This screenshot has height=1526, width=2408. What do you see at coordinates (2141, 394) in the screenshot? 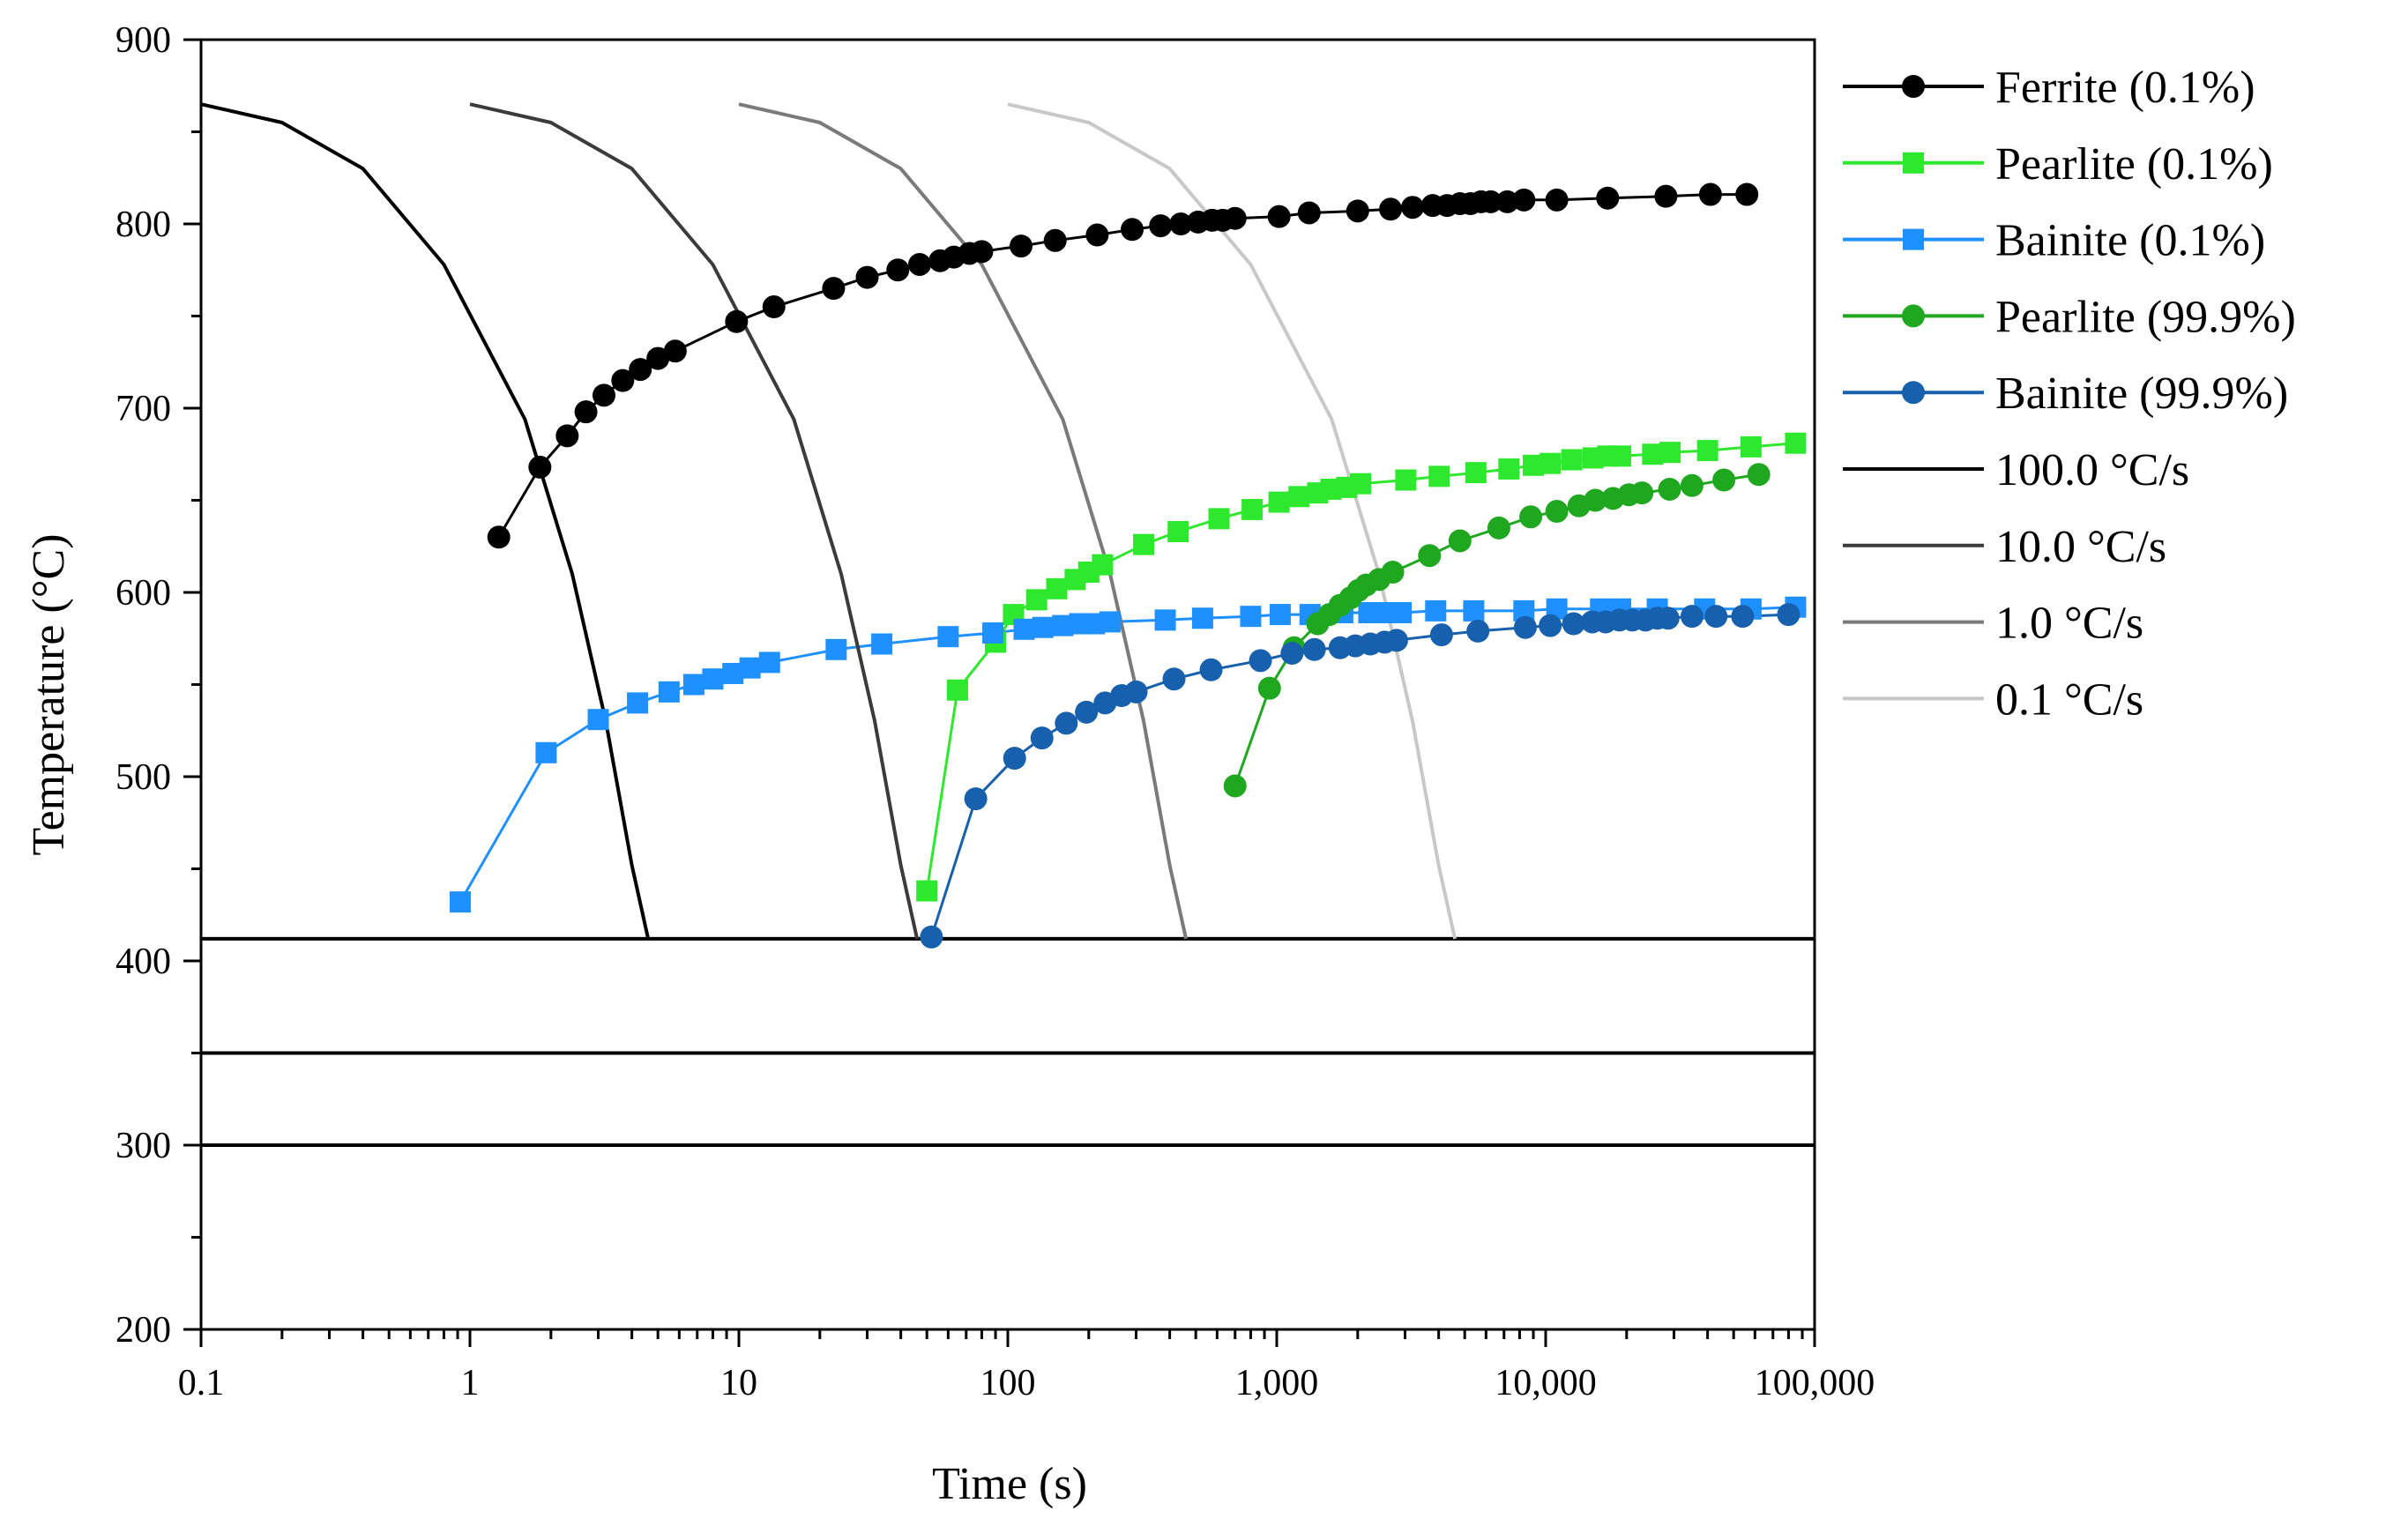
I see `legend-label: Bainite (99.9%)` at bounding box center [2141, 394].